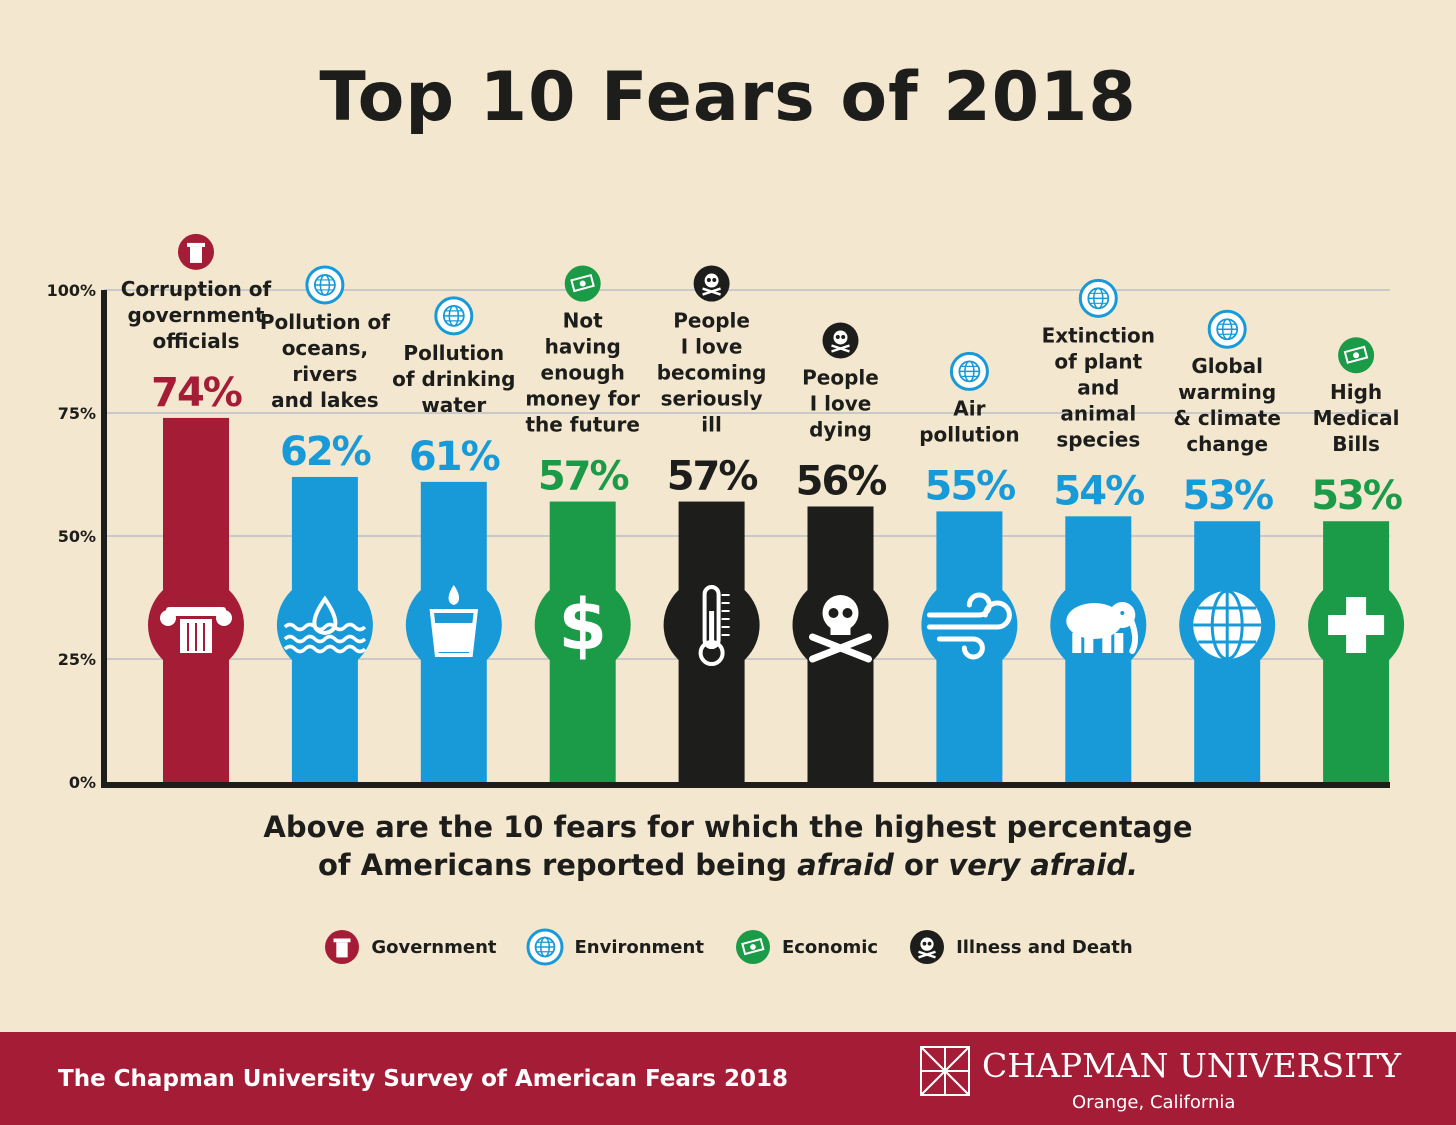 This screenshot has height=1125, width=1456. I want to click on caption-emphasis-very-afraid: very afraid., so click(1043, 865).